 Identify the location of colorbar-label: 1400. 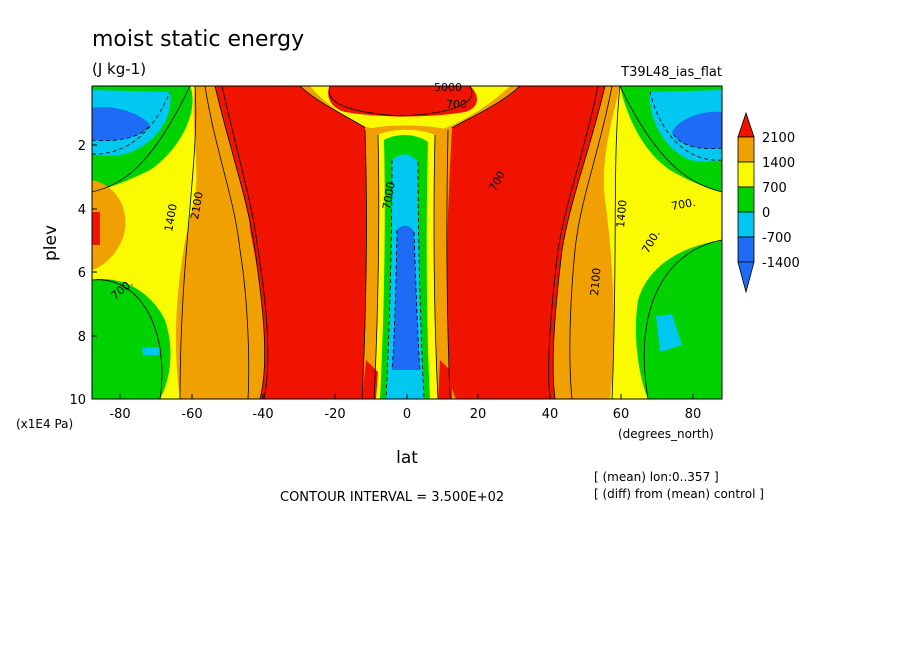
(778, 163).